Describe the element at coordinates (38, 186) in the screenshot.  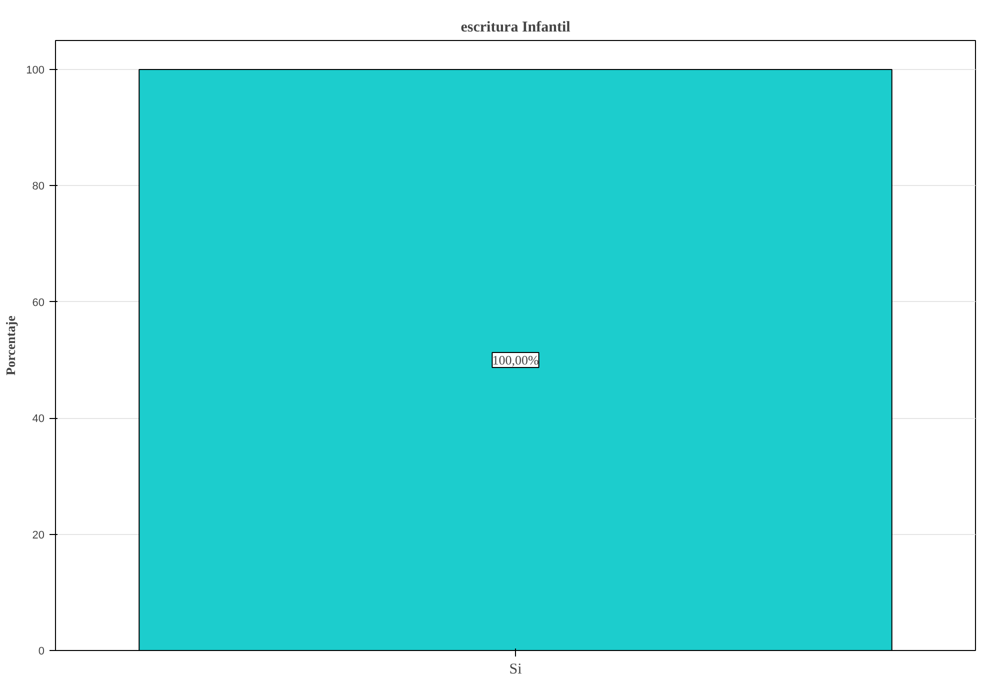
I see `y-tick-label: 80` at that location.